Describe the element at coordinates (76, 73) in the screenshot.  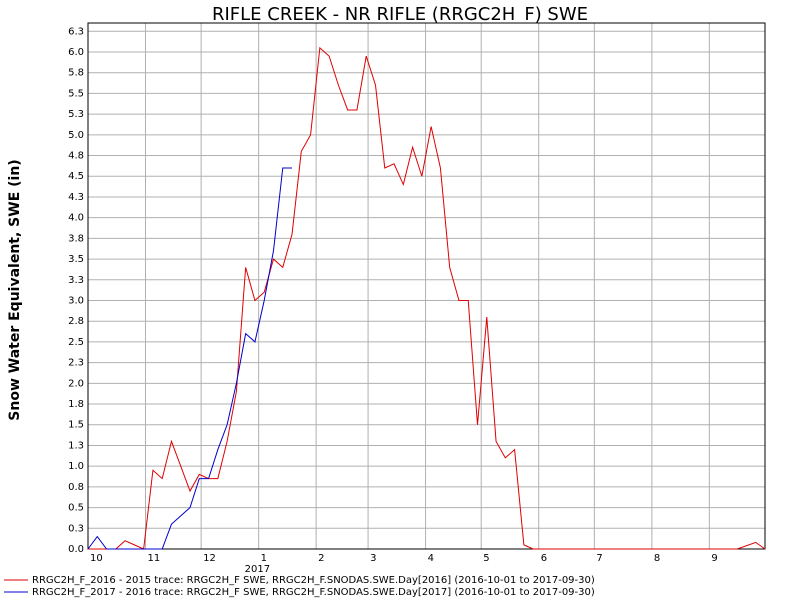
I see `y-tick-label: 5.8` at that location.